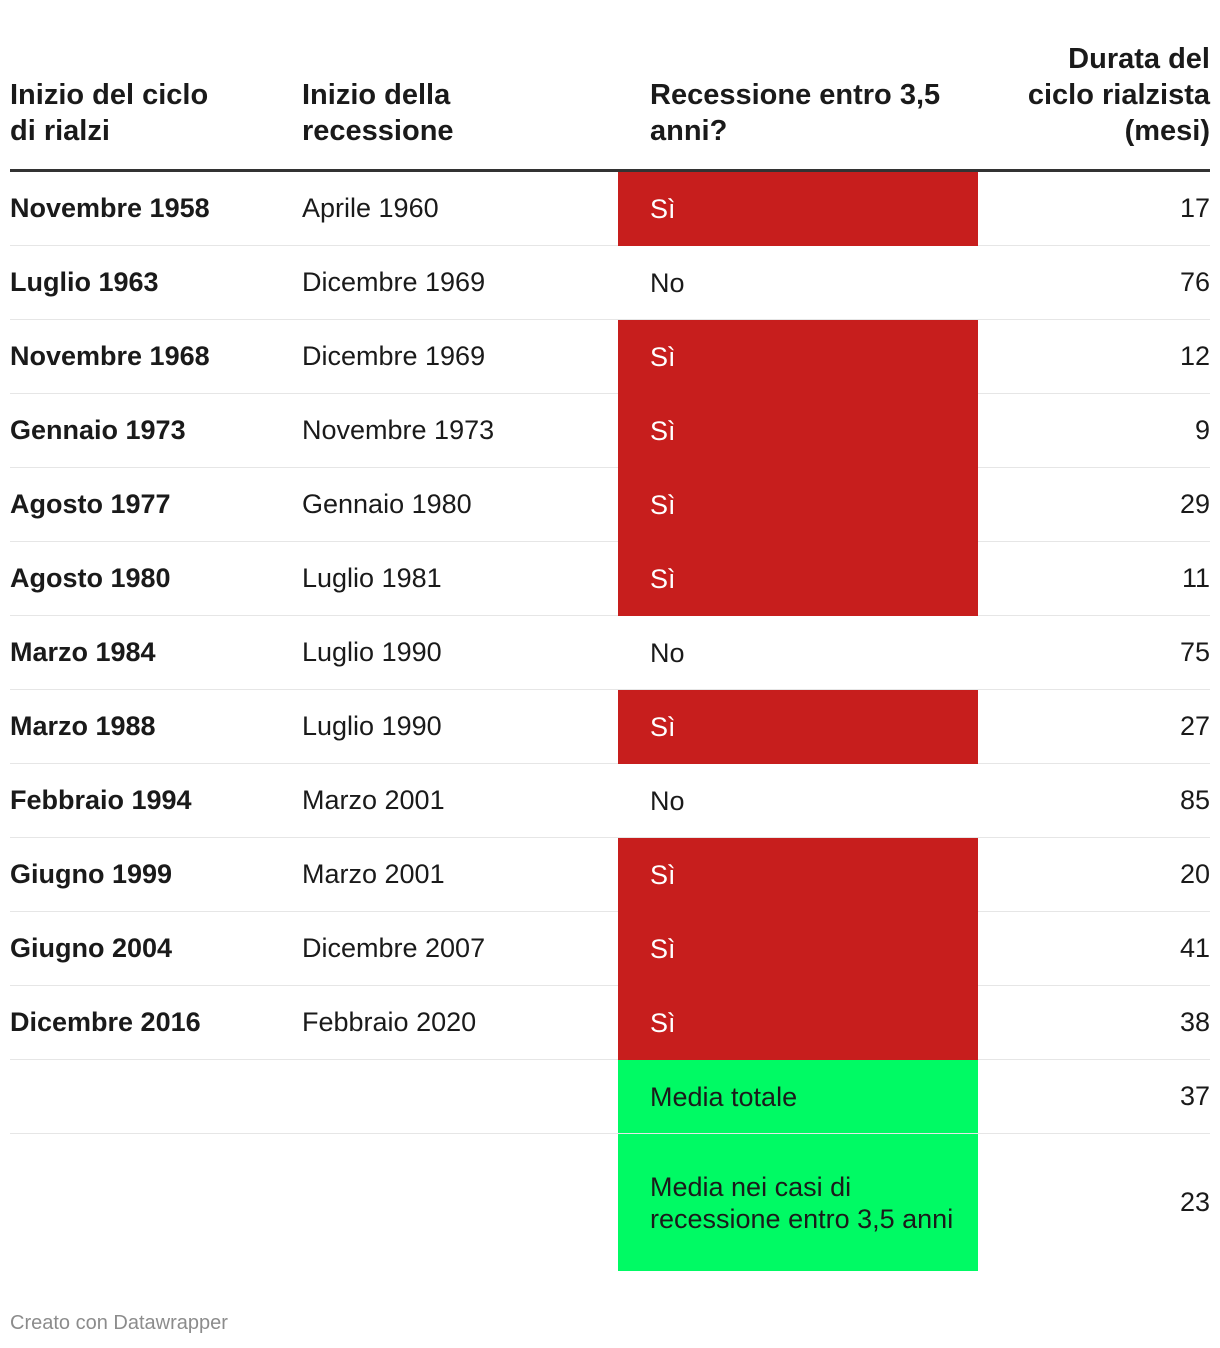  Describe the element at coordinates (110, 356) in the screenshot. I see `cell-start: Novembre 1968` at that location.